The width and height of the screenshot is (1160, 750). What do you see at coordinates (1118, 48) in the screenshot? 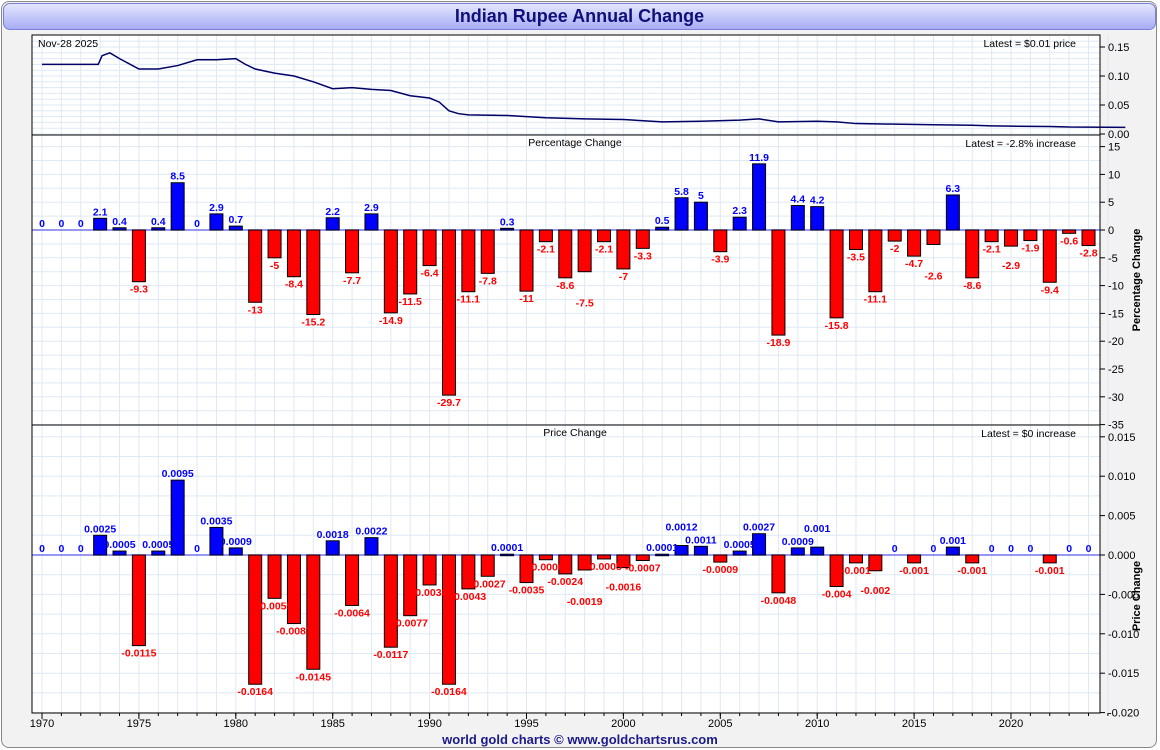
I see `y-tick-label: 0.15` at bounding box center [1118, 48].